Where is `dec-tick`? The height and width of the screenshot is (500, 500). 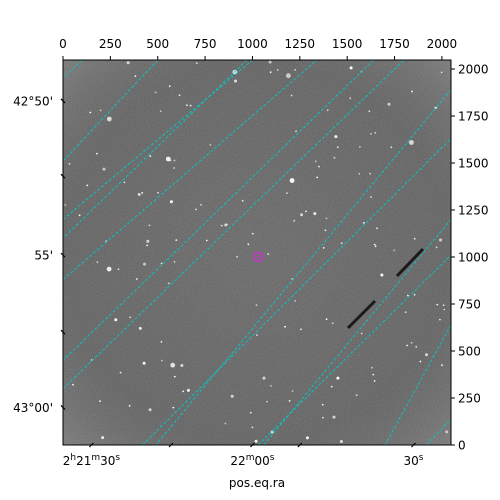 dec-tick is located at coordinates (63, 332).